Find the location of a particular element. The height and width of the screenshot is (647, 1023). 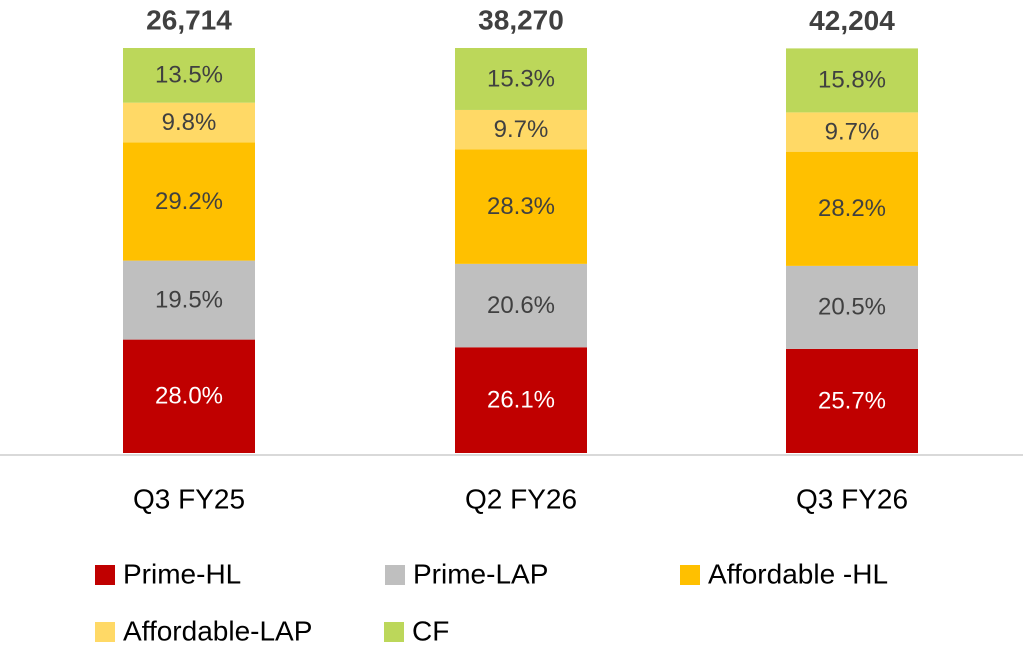

x-tick-label: Q2 FY26 is located at coordinates (521, 498).